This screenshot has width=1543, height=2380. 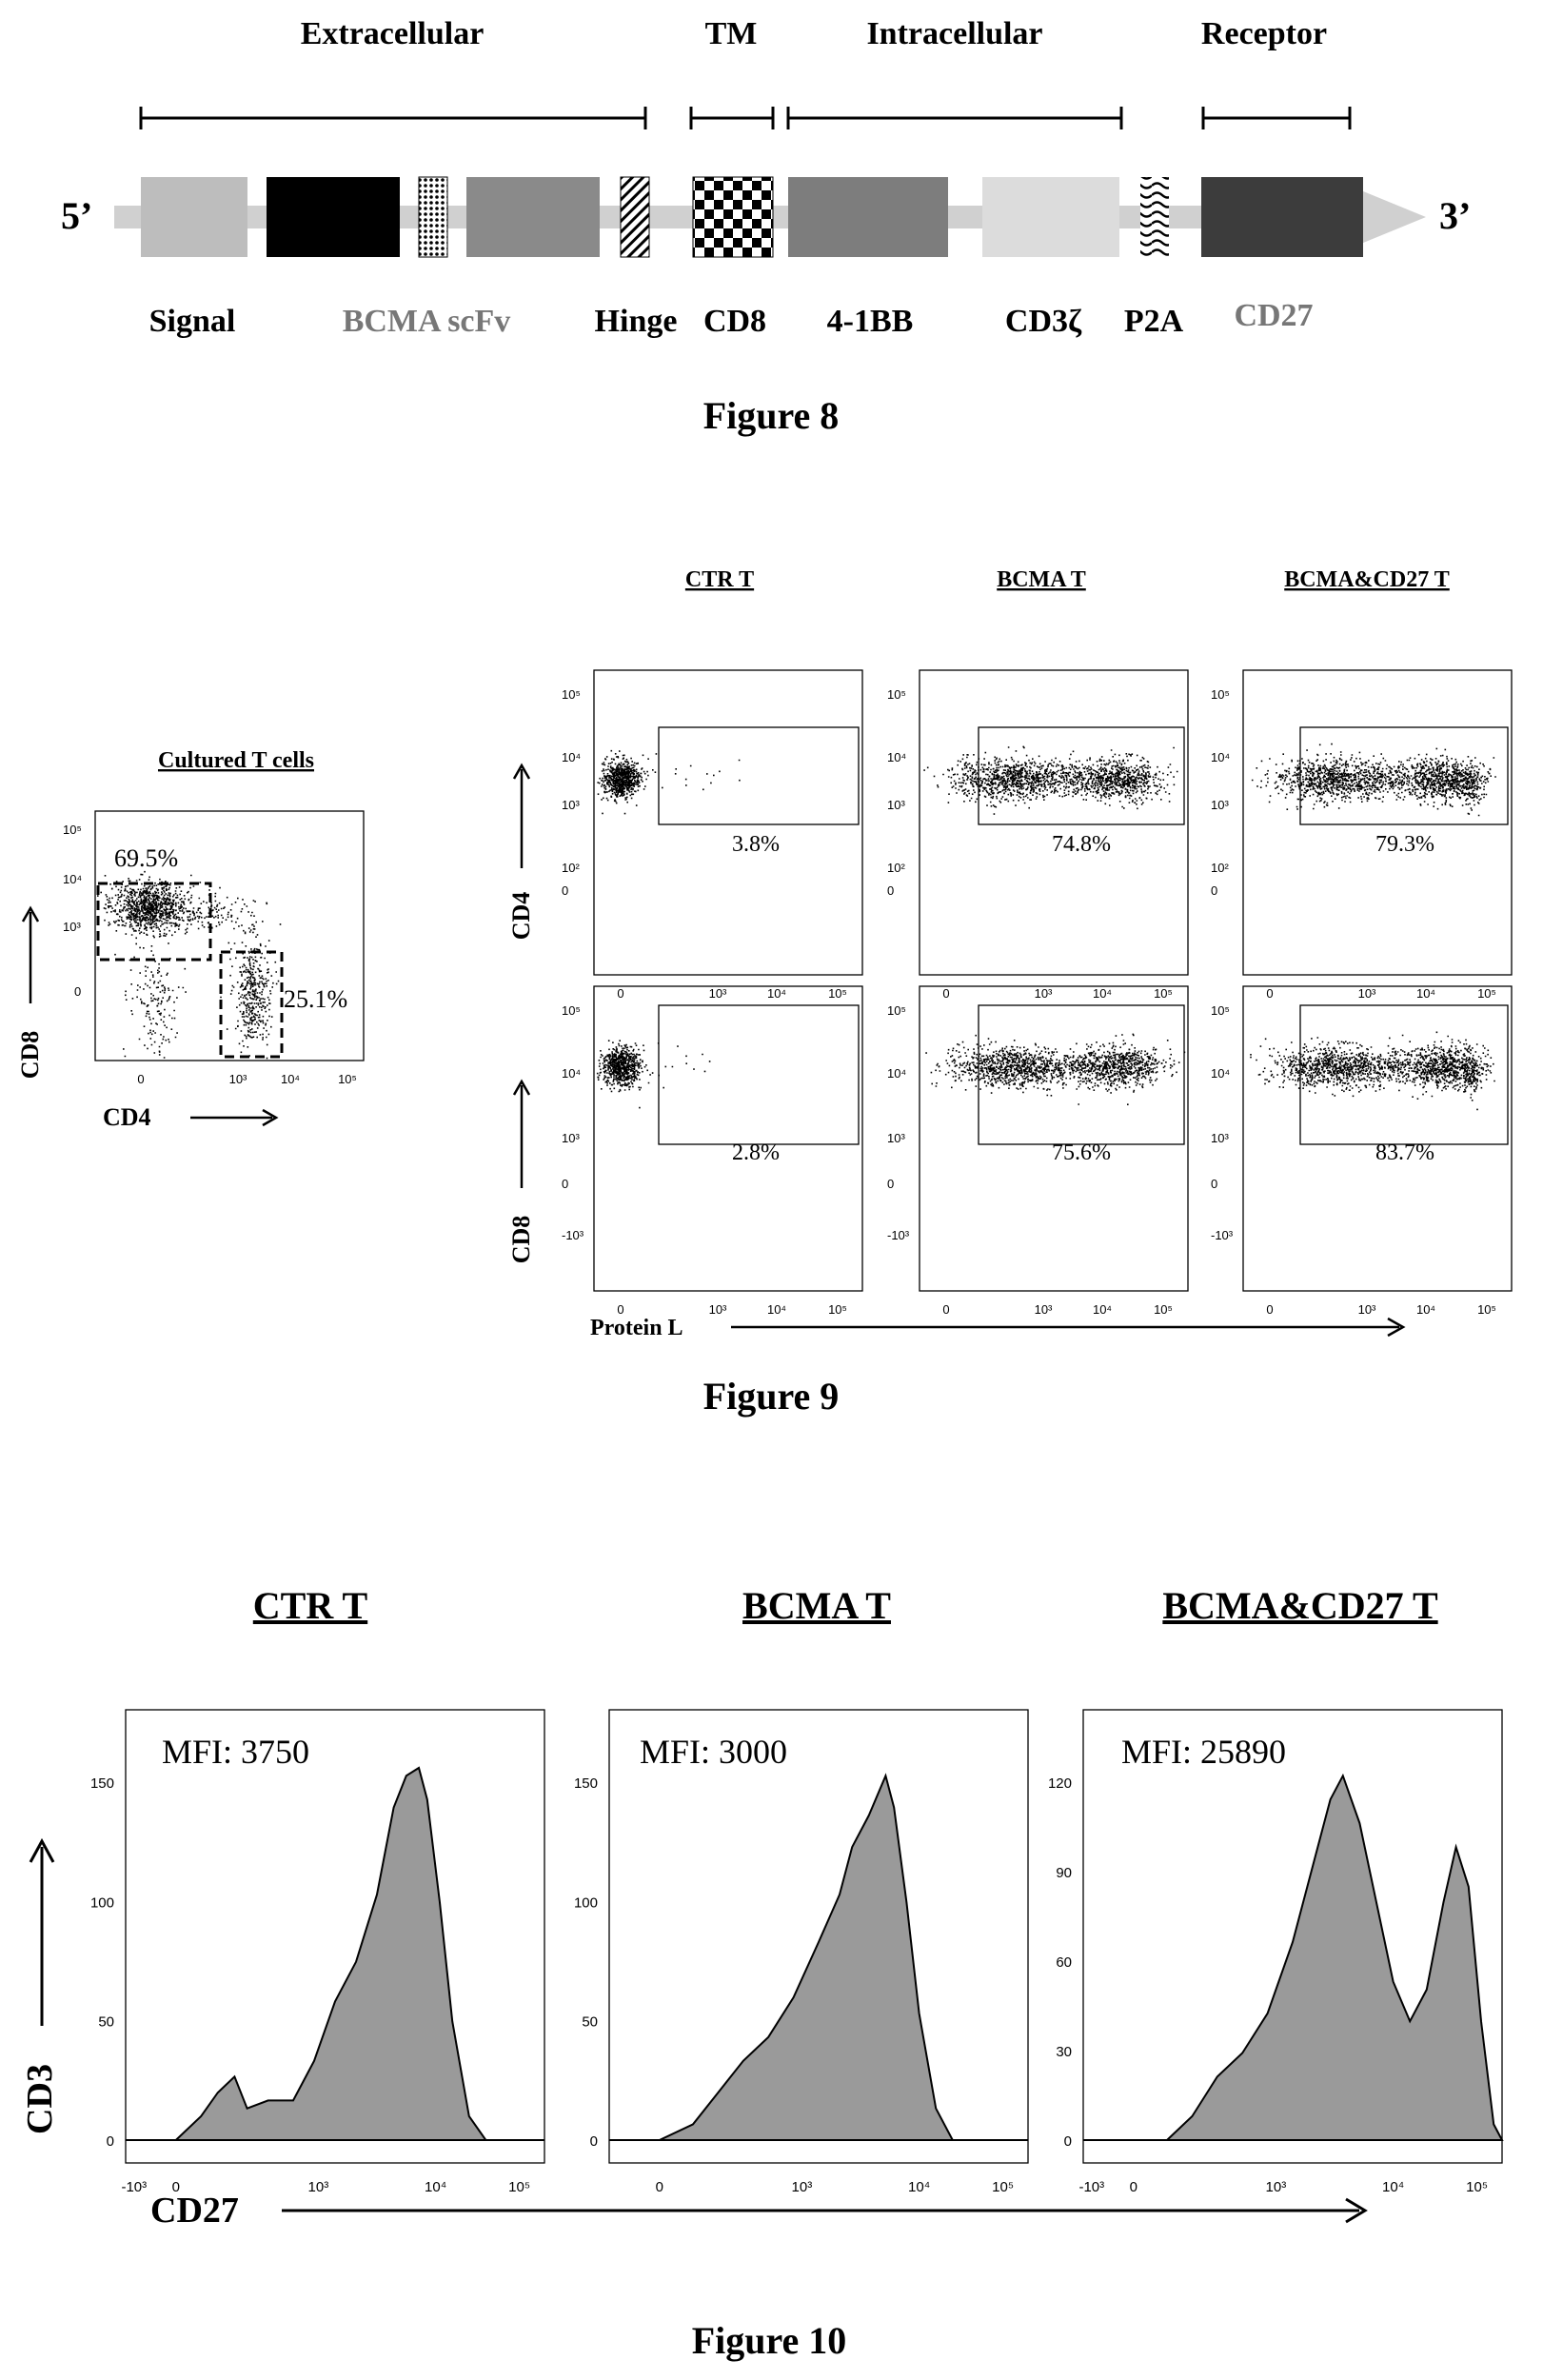 What do you see at coordinates (30, 913) in the screenshot?
I see `side-y-axis-arrowhead` at bounding box center [30, 913].